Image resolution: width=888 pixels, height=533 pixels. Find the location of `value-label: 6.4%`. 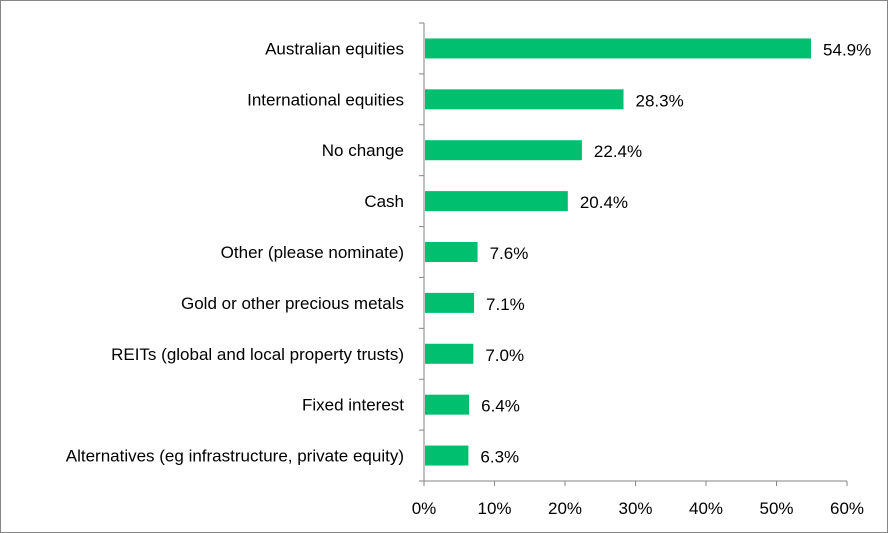

value-label: 6.4% is located at coordinates (500, 406).